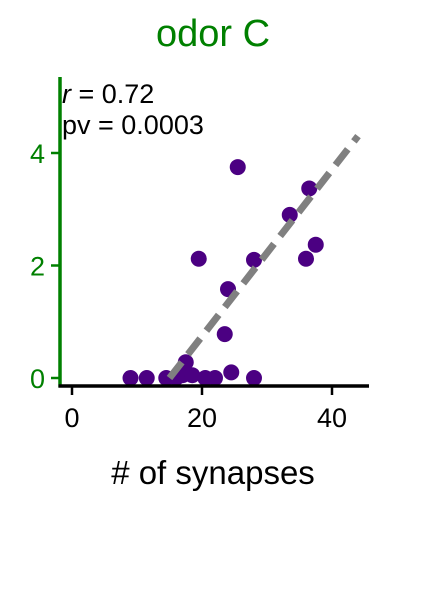  Describe the element at coordinates (213, 34) in the screenshot. I see `chart-title: odor C` at that location.